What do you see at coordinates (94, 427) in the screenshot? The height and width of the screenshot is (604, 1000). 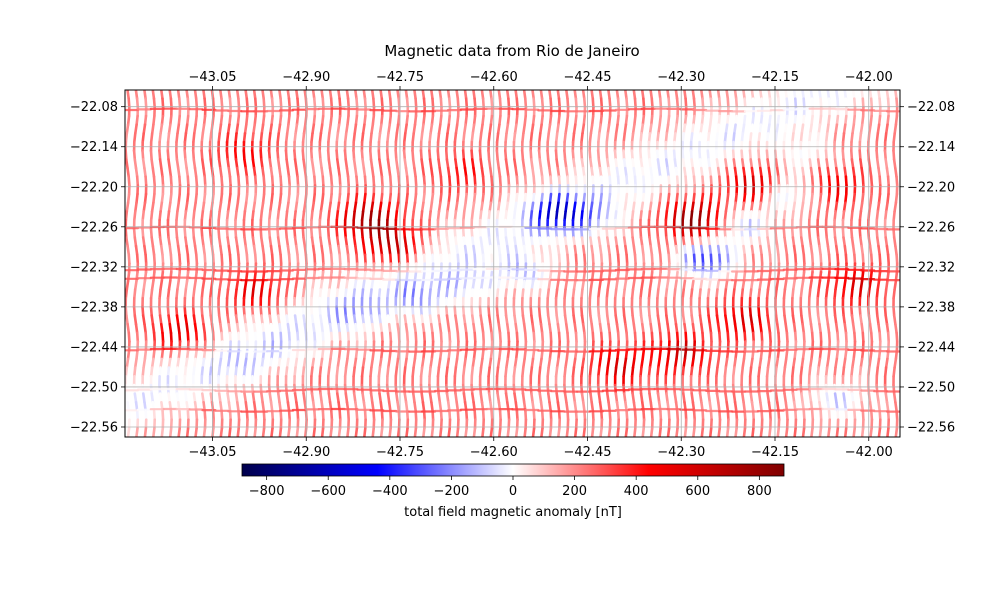 I see `y-tick-label-left: −22.56` at bounding box center [94, 427].